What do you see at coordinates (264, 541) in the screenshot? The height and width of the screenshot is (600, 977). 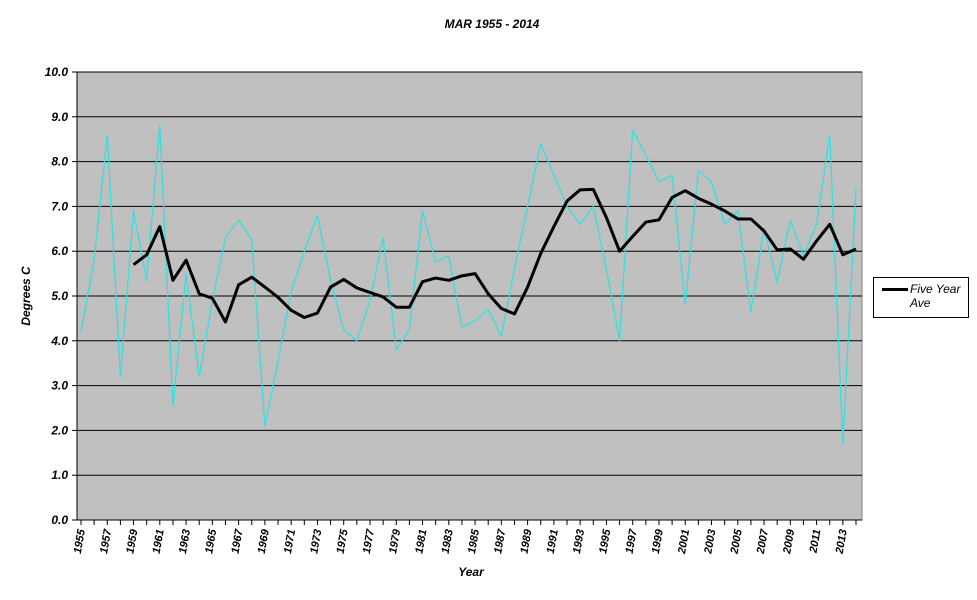 I see `x-tick-label: 1969` at bounding box center [264, 541].